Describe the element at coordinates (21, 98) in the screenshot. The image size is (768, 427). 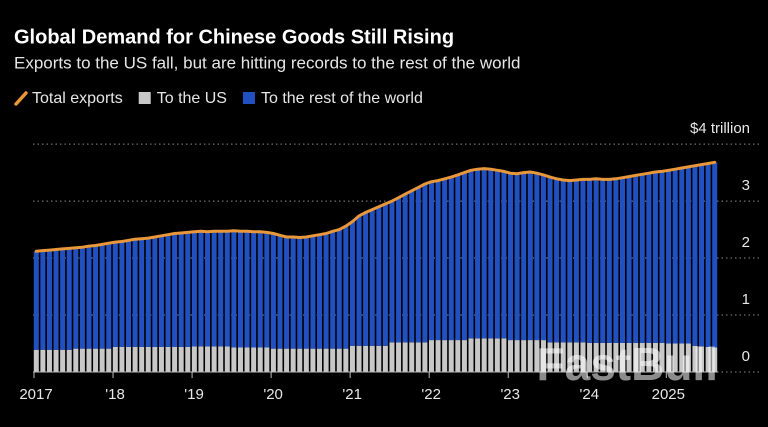
I see `legend-swatch` at that location.